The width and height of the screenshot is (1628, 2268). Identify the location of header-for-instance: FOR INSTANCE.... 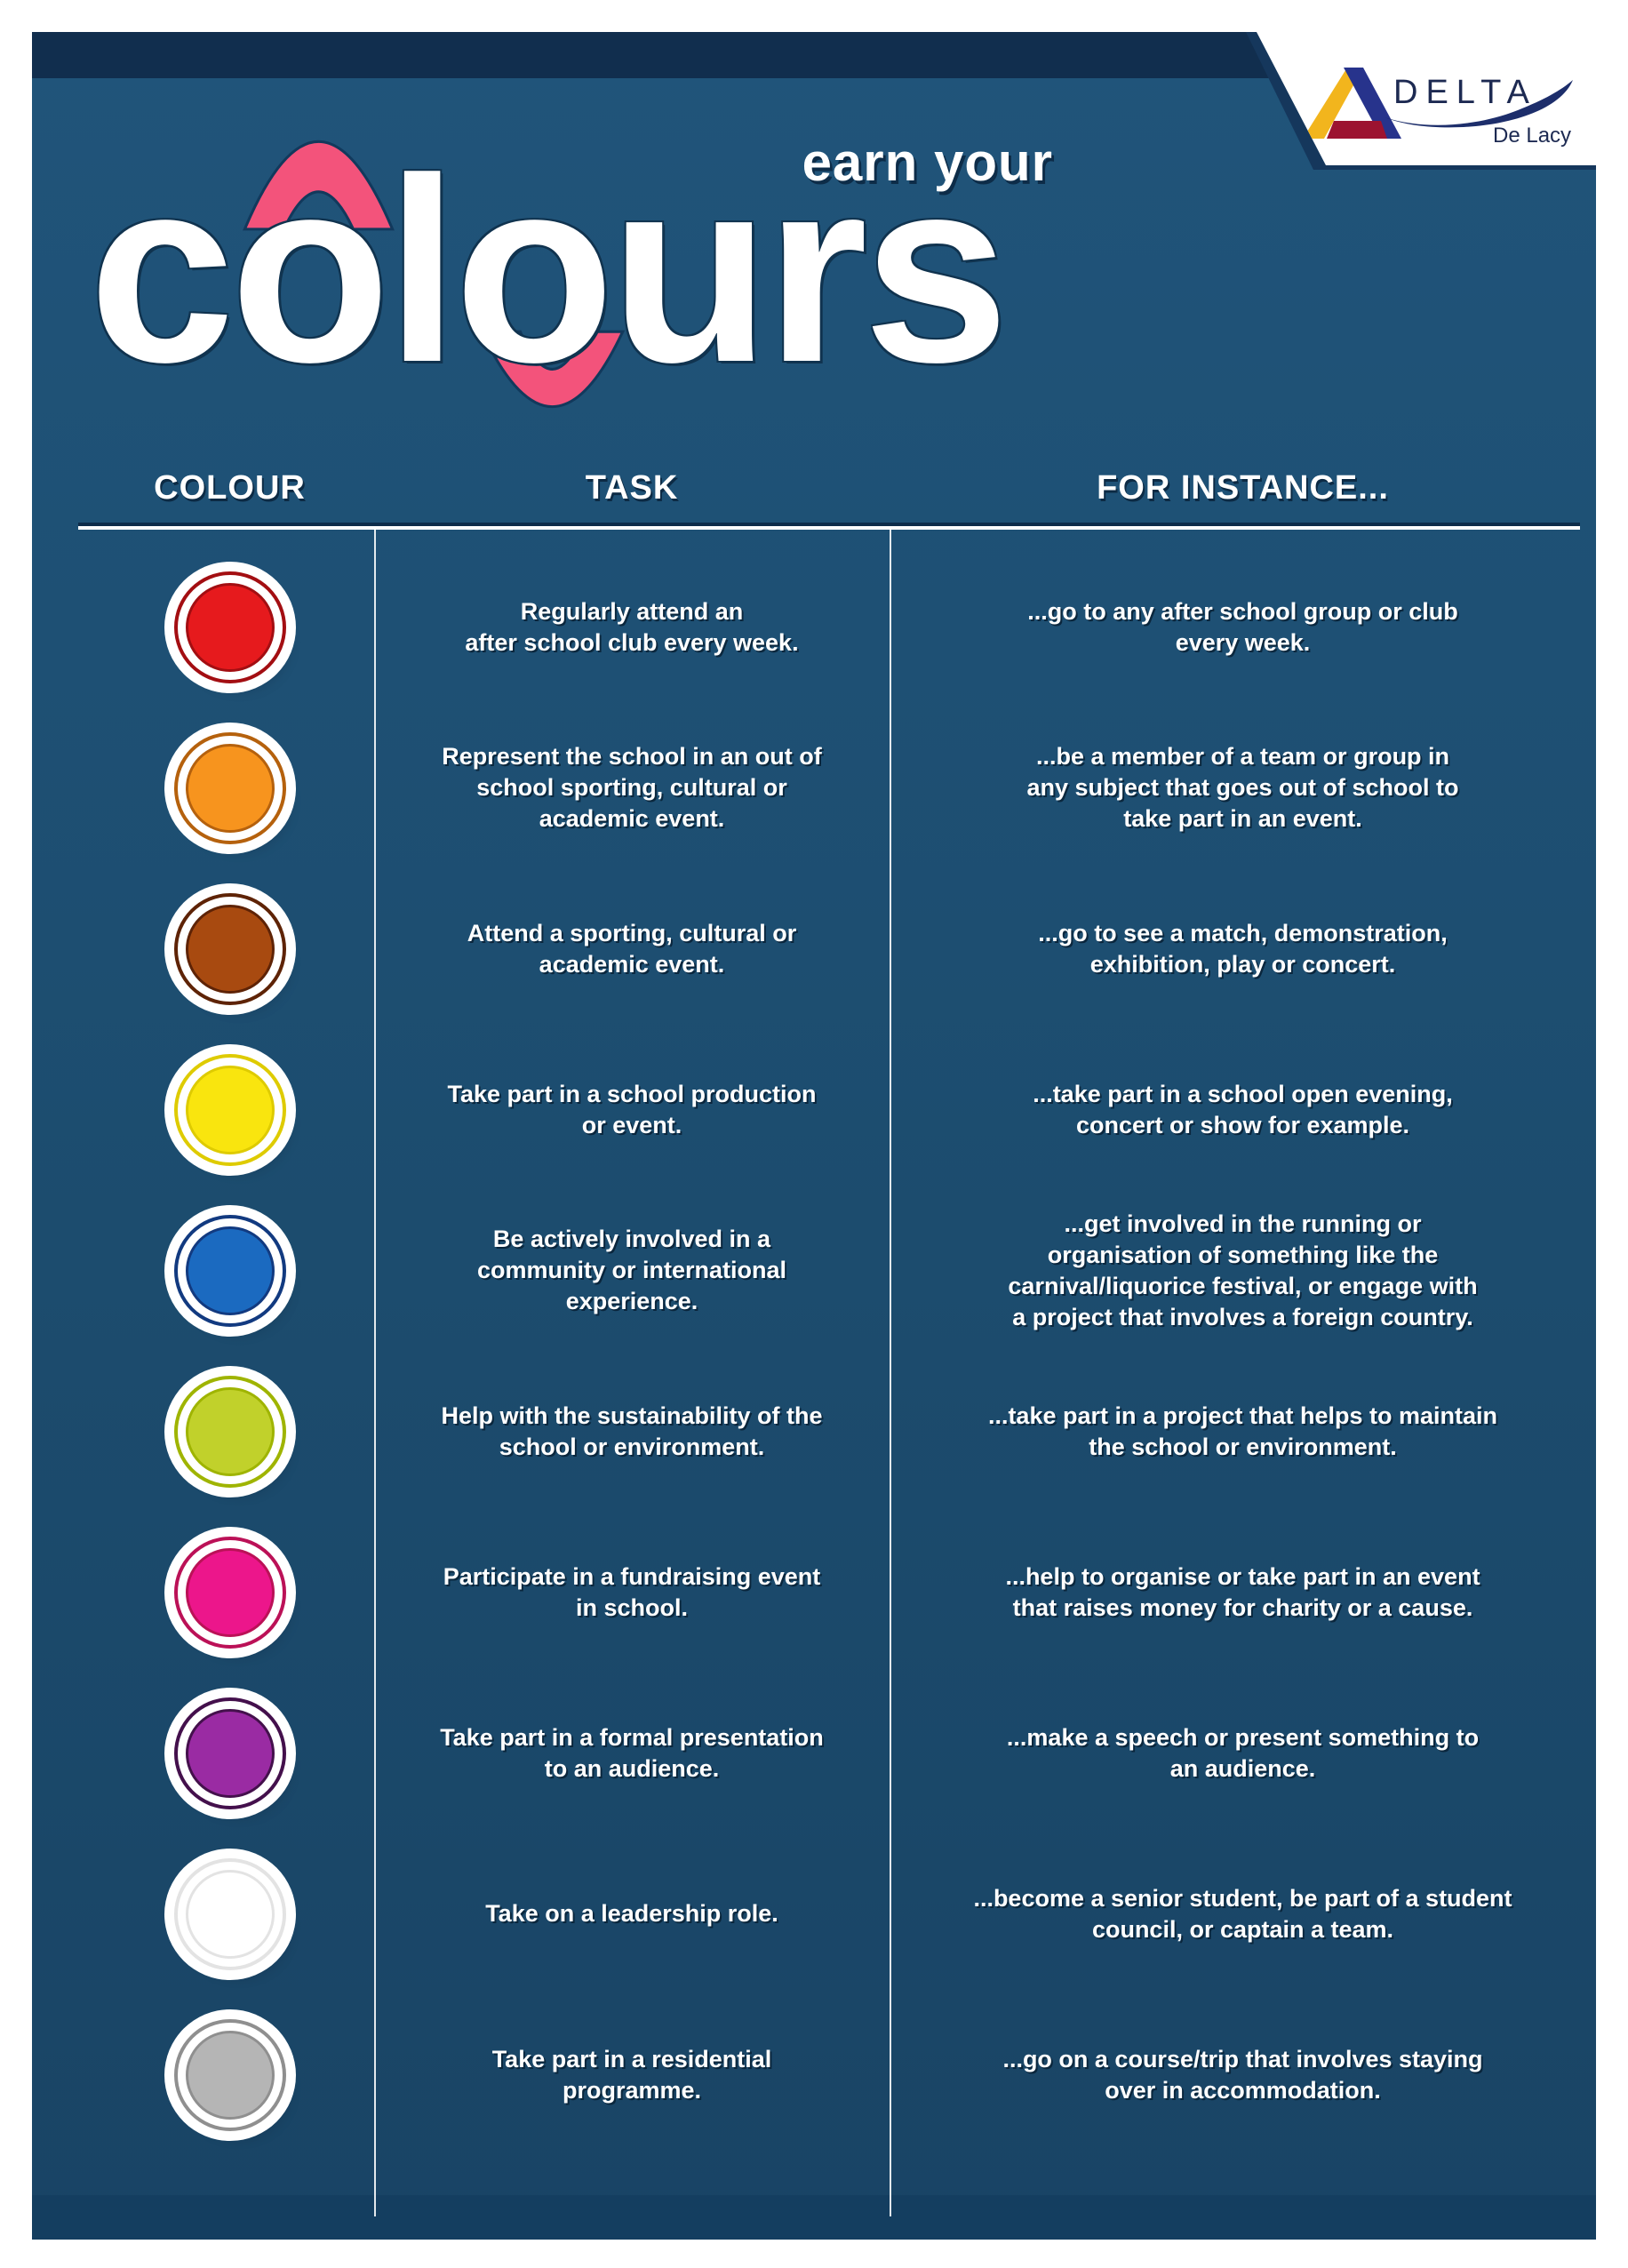
(1243, 488).